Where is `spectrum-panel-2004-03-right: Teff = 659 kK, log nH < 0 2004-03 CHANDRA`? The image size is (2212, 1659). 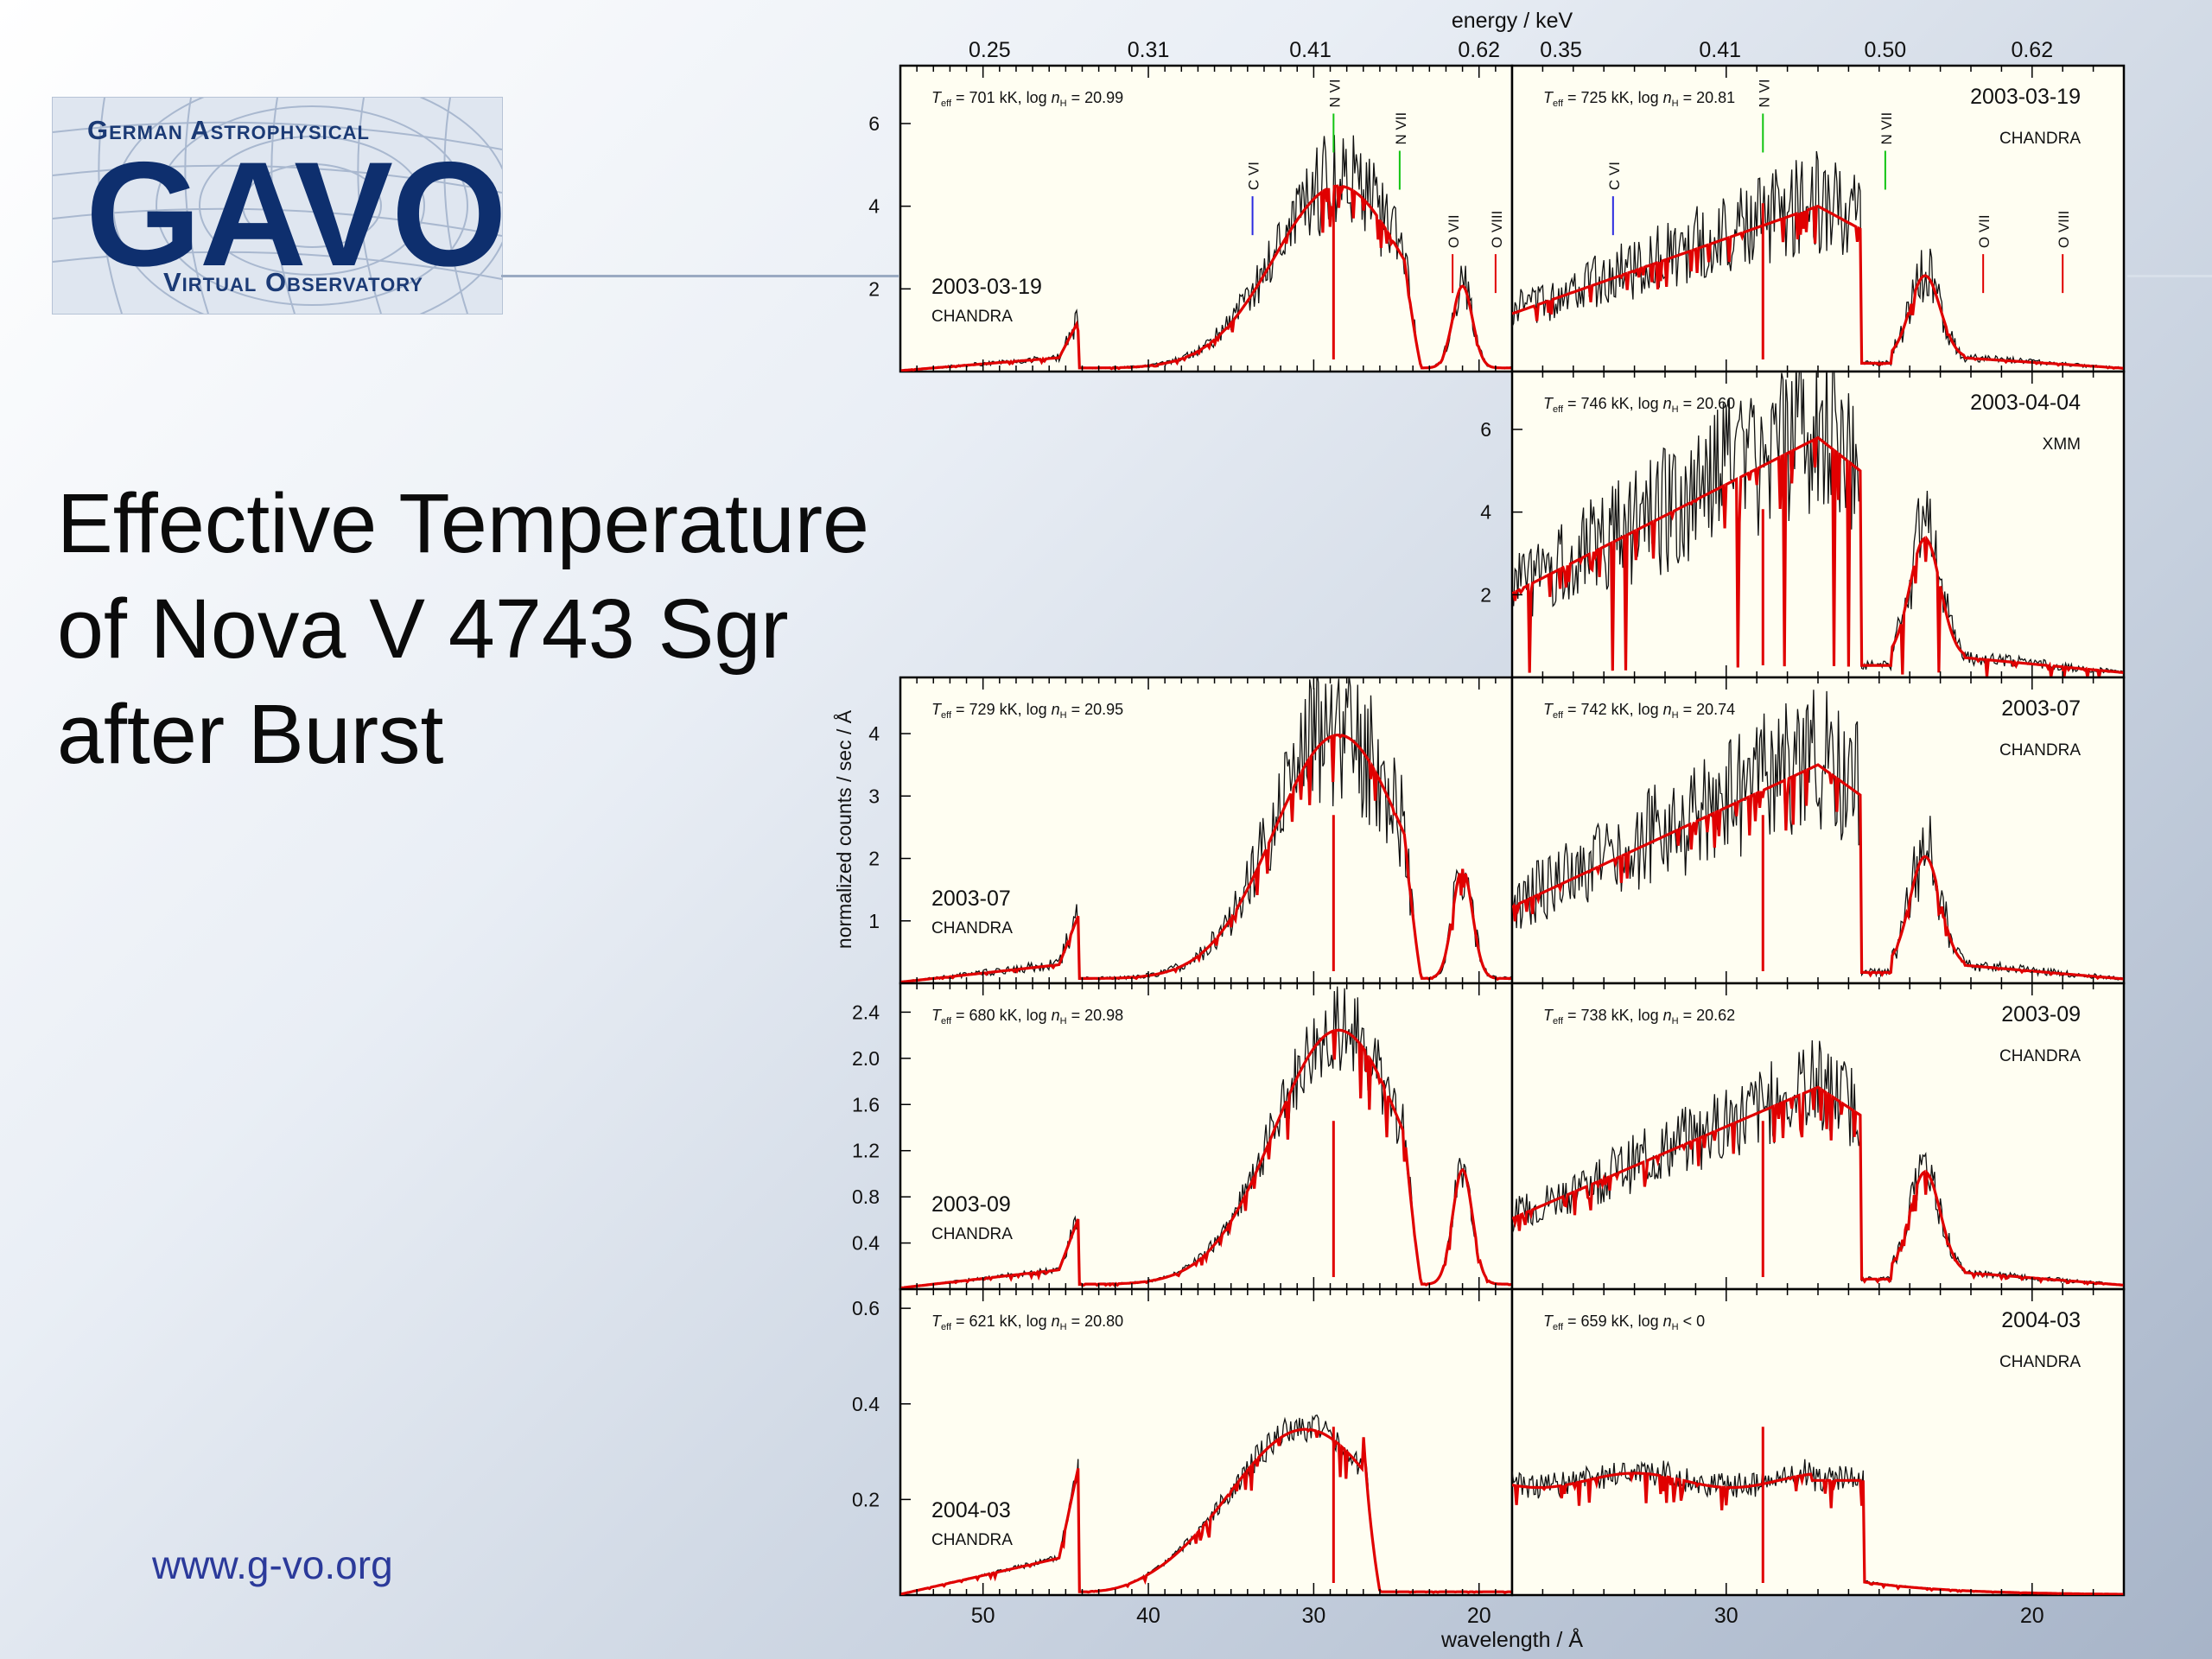 spectrum-panel-2004-03-right: Teff = 659 kK, log nH < 0 2004-03 CHANDRA is located at coordinates (1818, 1442).